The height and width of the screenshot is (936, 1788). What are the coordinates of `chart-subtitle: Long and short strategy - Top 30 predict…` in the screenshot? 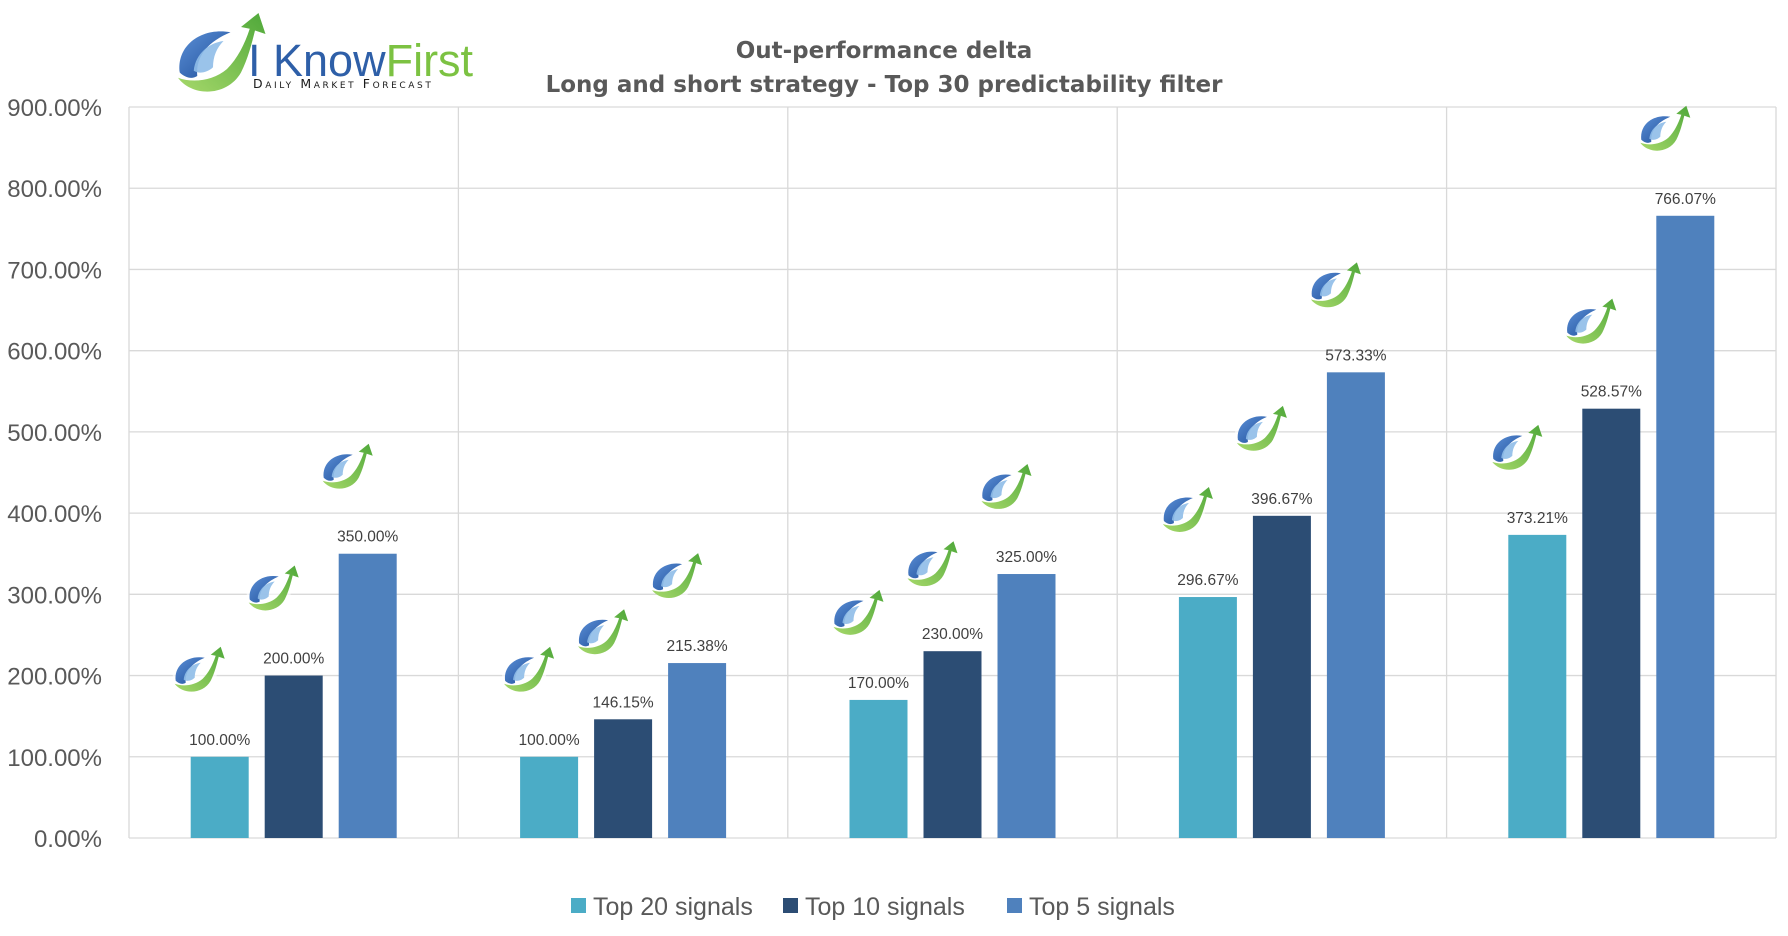 It's located at (884, 85).